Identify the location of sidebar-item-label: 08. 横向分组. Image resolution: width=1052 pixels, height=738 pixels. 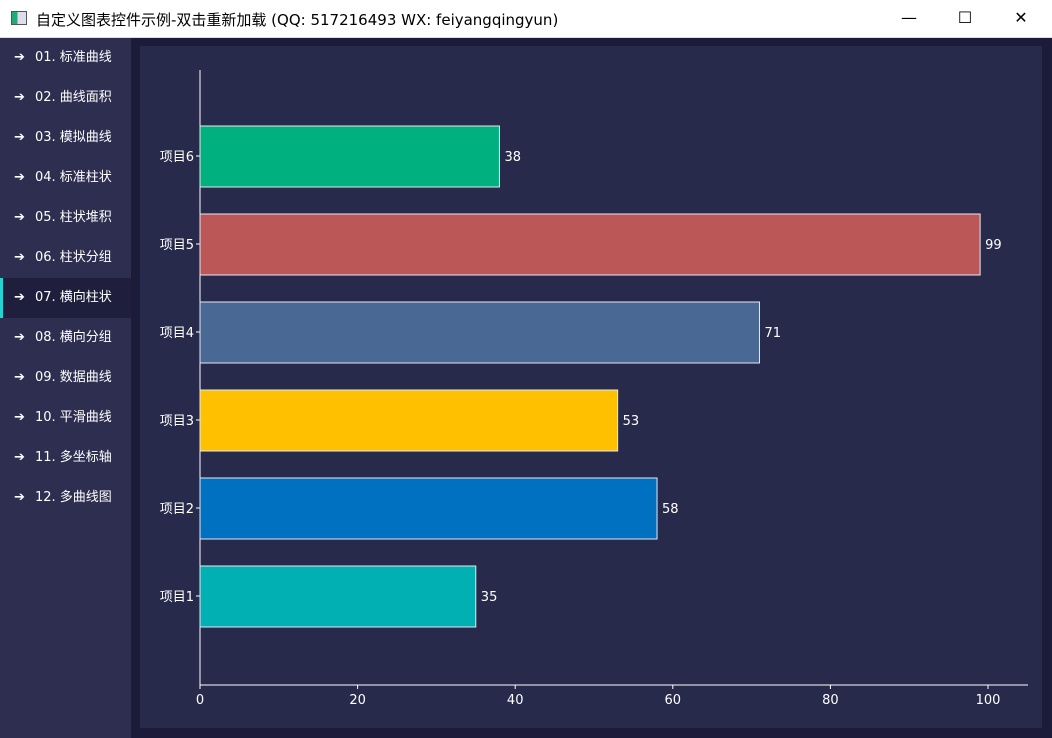
(73, 337).